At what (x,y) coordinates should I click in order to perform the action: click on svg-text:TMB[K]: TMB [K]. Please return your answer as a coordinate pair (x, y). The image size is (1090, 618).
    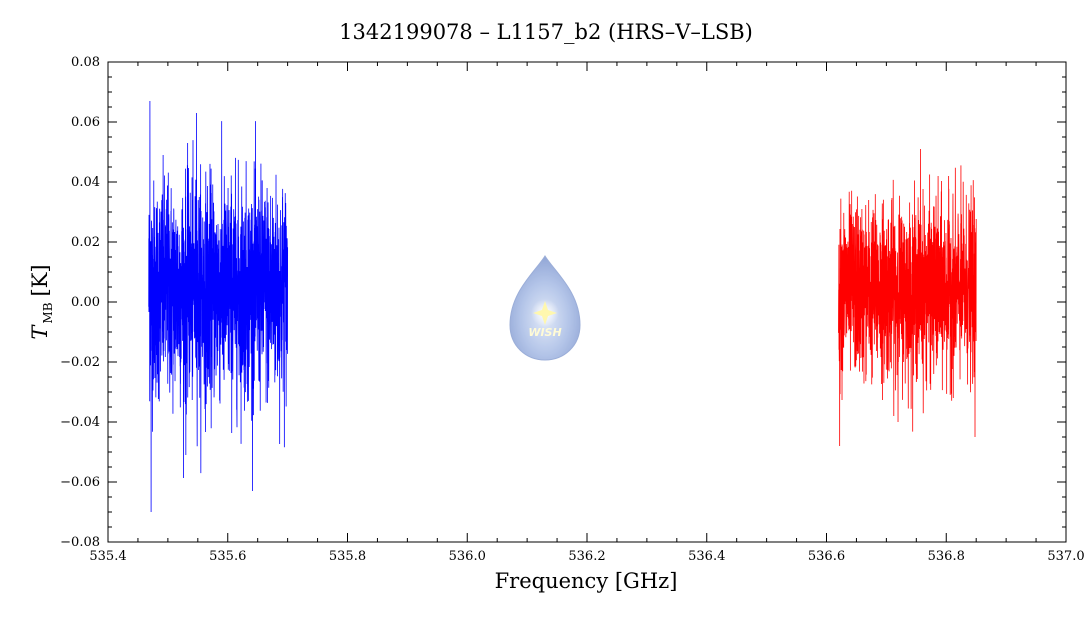
    Looking at the image, I should click on (41, 301).